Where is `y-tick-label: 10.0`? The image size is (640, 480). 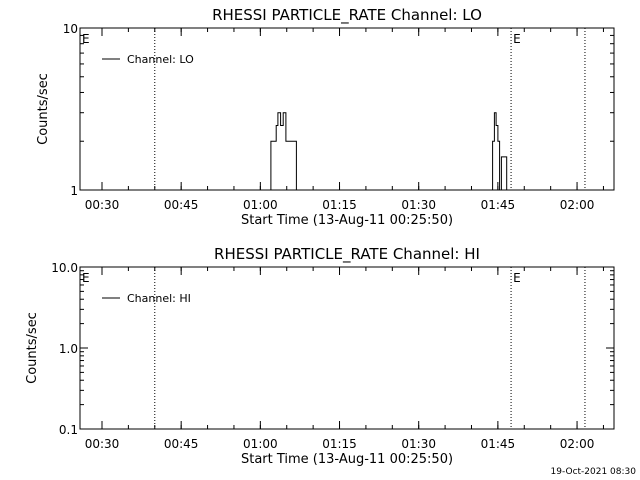
y-tick-label: 10.0 is located at coordinates (64, 268).